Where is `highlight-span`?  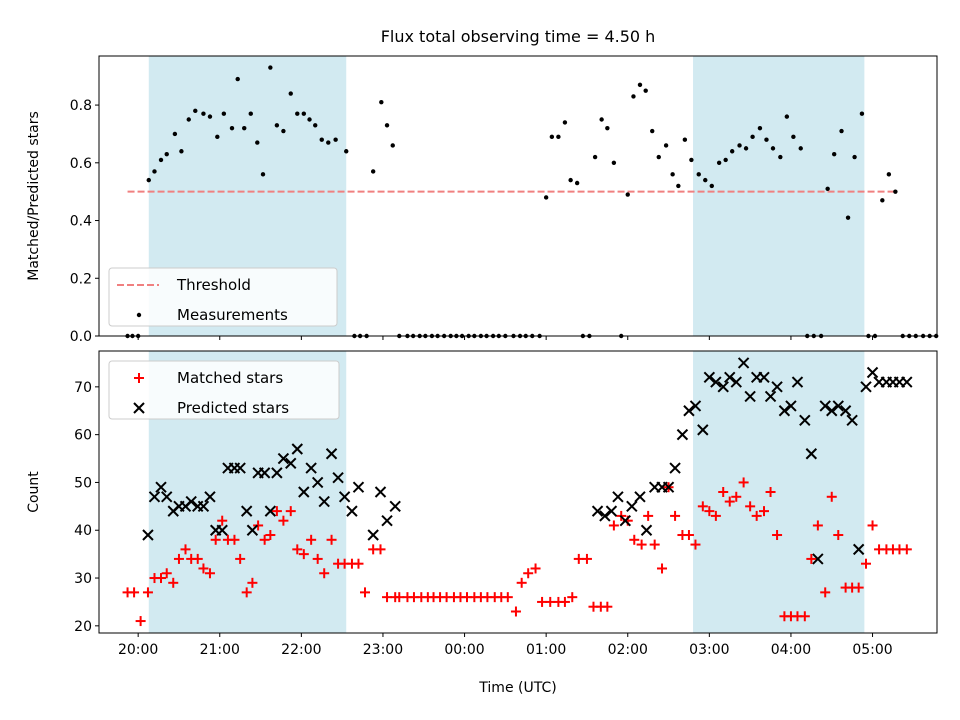 highlight-span is located at coordinates (779, 196).